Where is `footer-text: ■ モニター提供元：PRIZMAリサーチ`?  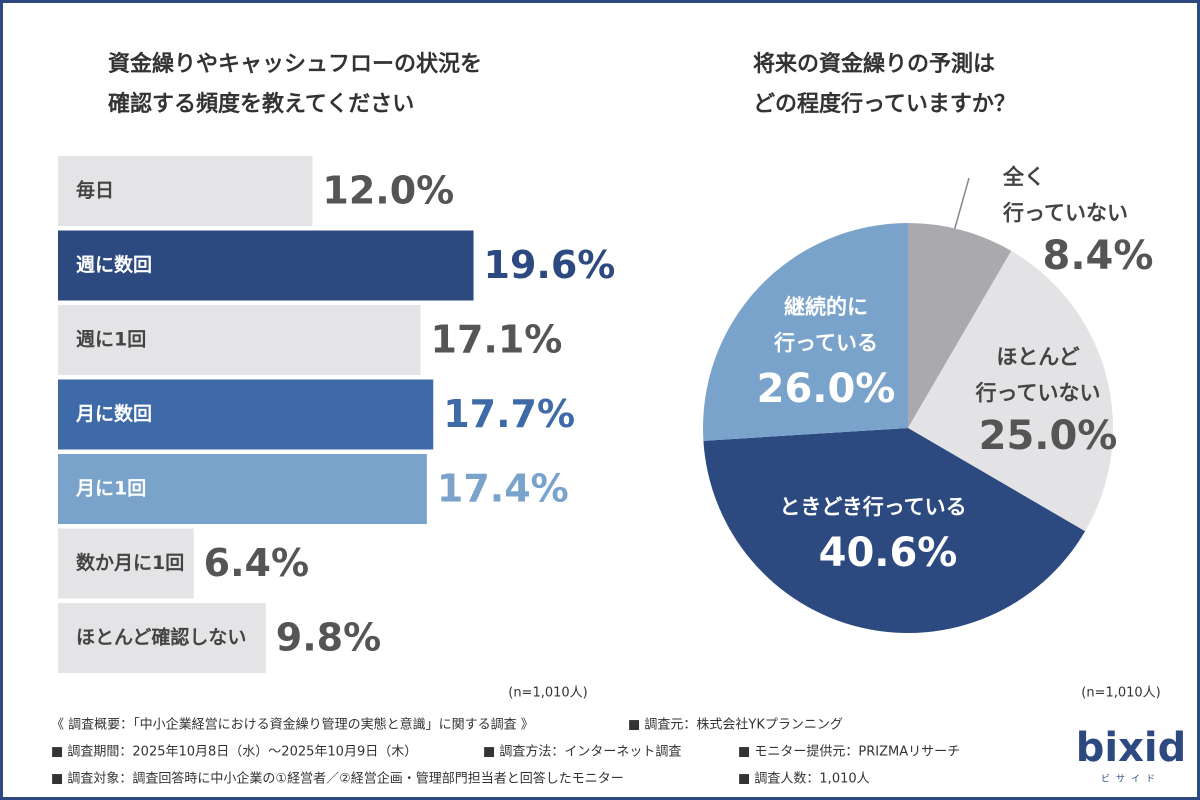 footer-text: ■ モニター提供元：PRIZMAリサーチ is located at coordinates (849, 752).